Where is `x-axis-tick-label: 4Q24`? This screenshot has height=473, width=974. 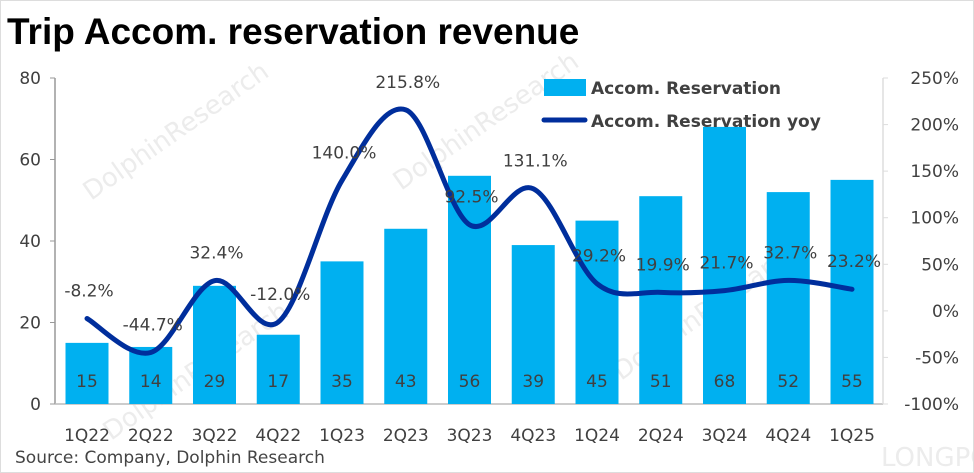
x-axis-tick-label: 4Q24 is located at coordinates (788, 436).